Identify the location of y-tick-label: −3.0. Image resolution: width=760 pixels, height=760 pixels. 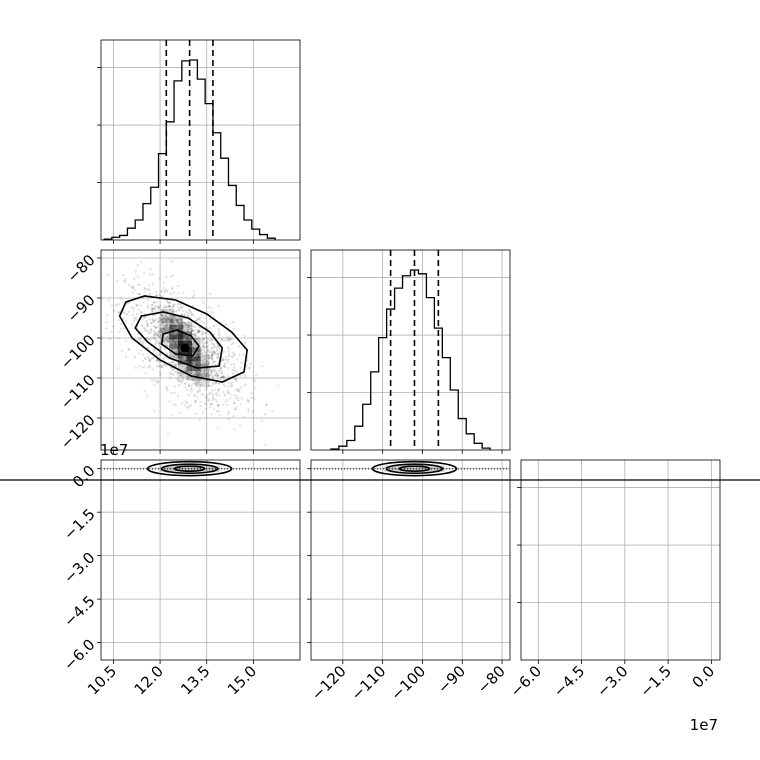
(79, 568).